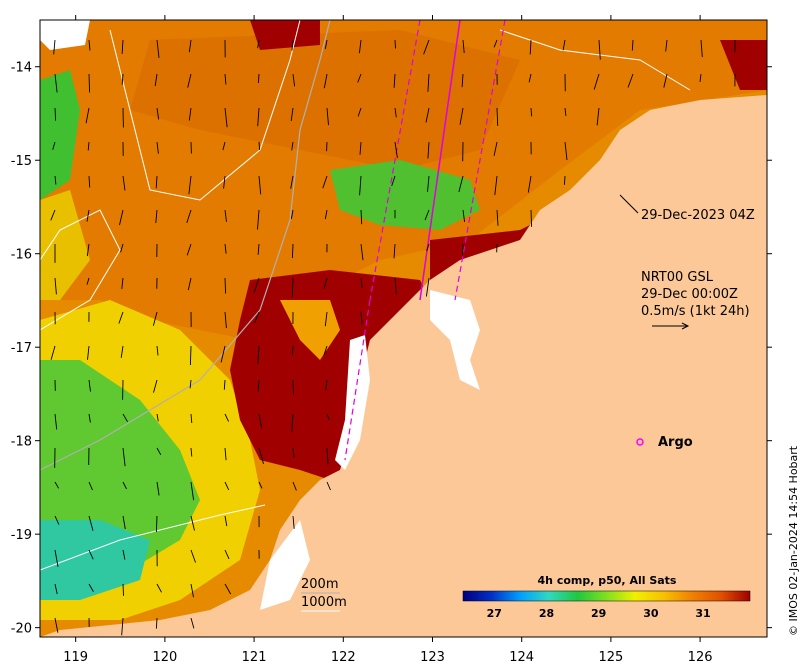 Image resolution: width=810 pixels, height=672 pixels. Describe the element at coordinates (21, 535) in the screenshot. I see `y-tick-label: -19` at that location.